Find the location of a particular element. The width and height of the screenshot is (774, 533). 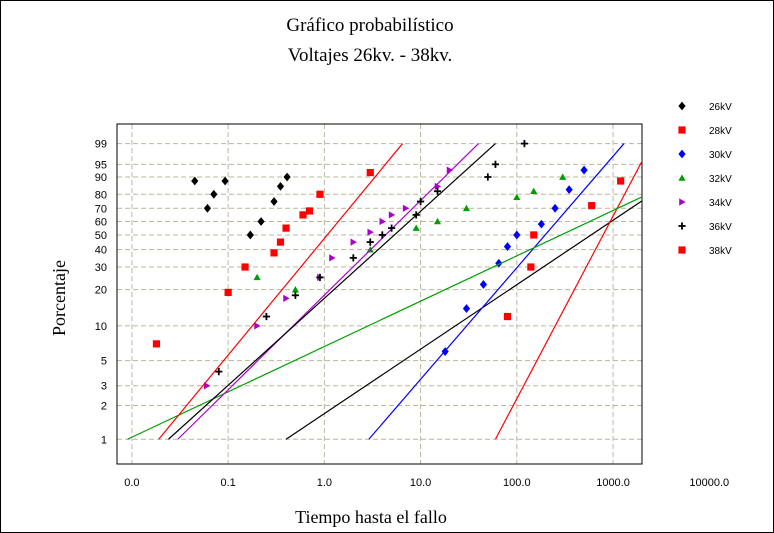

fit-line-28kv is located at coordinates (568, 299).